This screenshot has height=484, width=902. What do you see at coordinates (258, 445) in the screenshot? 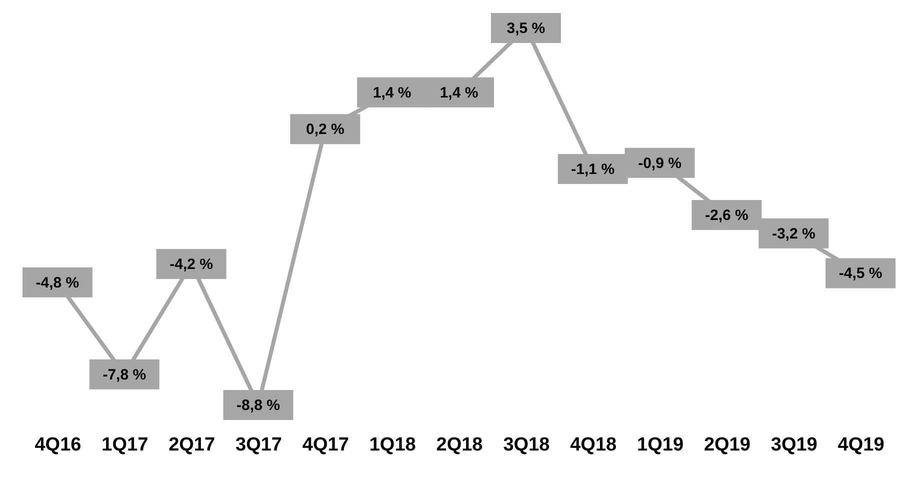
I see `x-tick-label: 3Q17` at bounding box center [258, 445].